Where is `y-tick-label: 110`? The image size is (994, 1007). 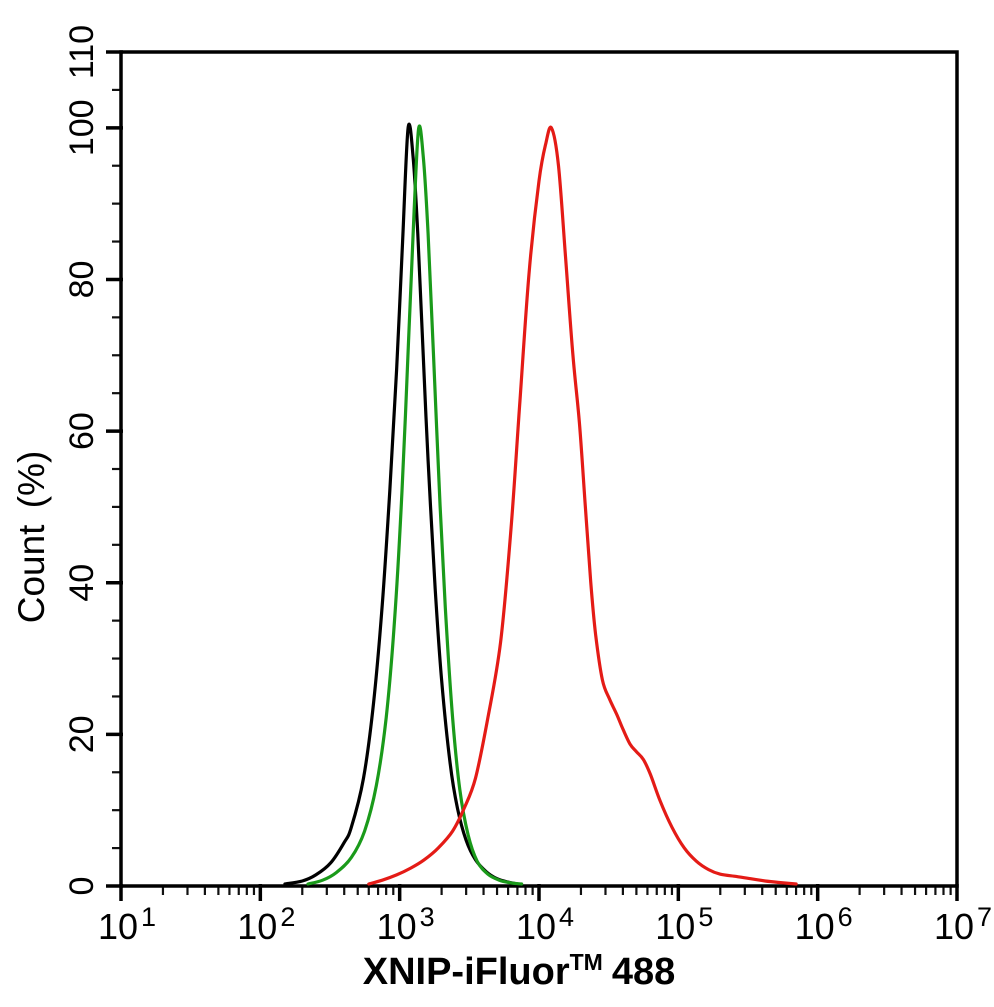 y-tick-label: 110 is located at coordinates (82, 52).